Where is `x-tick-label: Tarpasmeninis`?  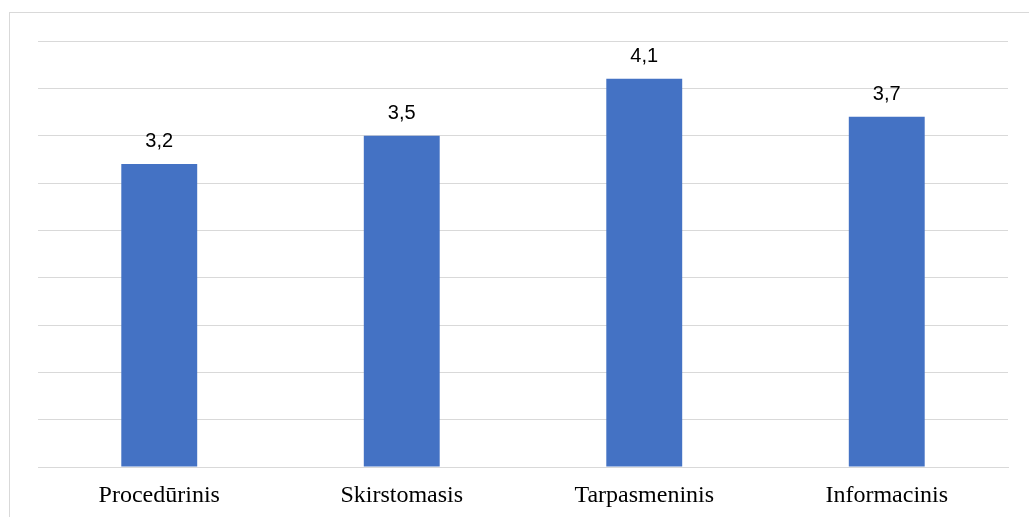
x-tick-label: Tarpasmeninis is located at coordinates (644, 493).